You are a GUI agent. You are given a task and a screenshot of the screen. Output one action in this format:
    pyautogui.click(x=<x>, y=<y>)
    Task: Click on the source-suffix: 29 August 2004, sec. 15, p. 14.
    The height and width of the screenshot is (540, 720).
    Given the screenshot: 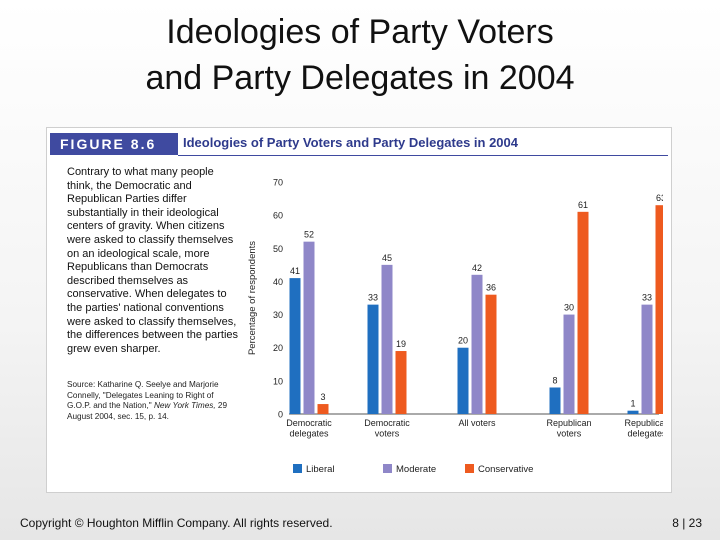 What is the action you would take?
    pyautogui.click(x=147, y=411)
    